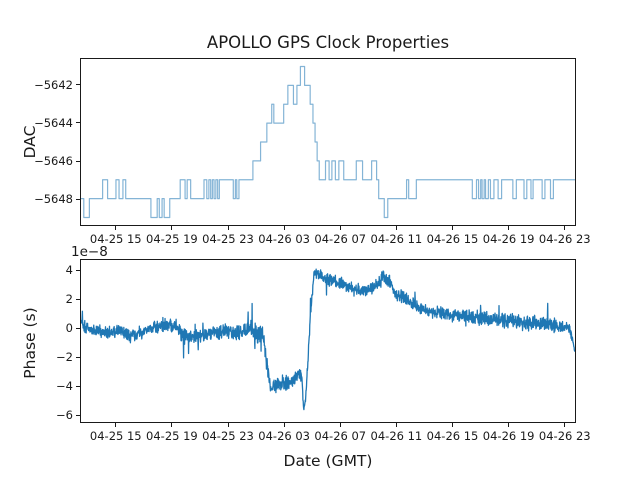 The image size is (640, 480). Describe the element at coordinates (30, 142) in the screenshot. I see `dac-y-axis-label: DAC` at that location.